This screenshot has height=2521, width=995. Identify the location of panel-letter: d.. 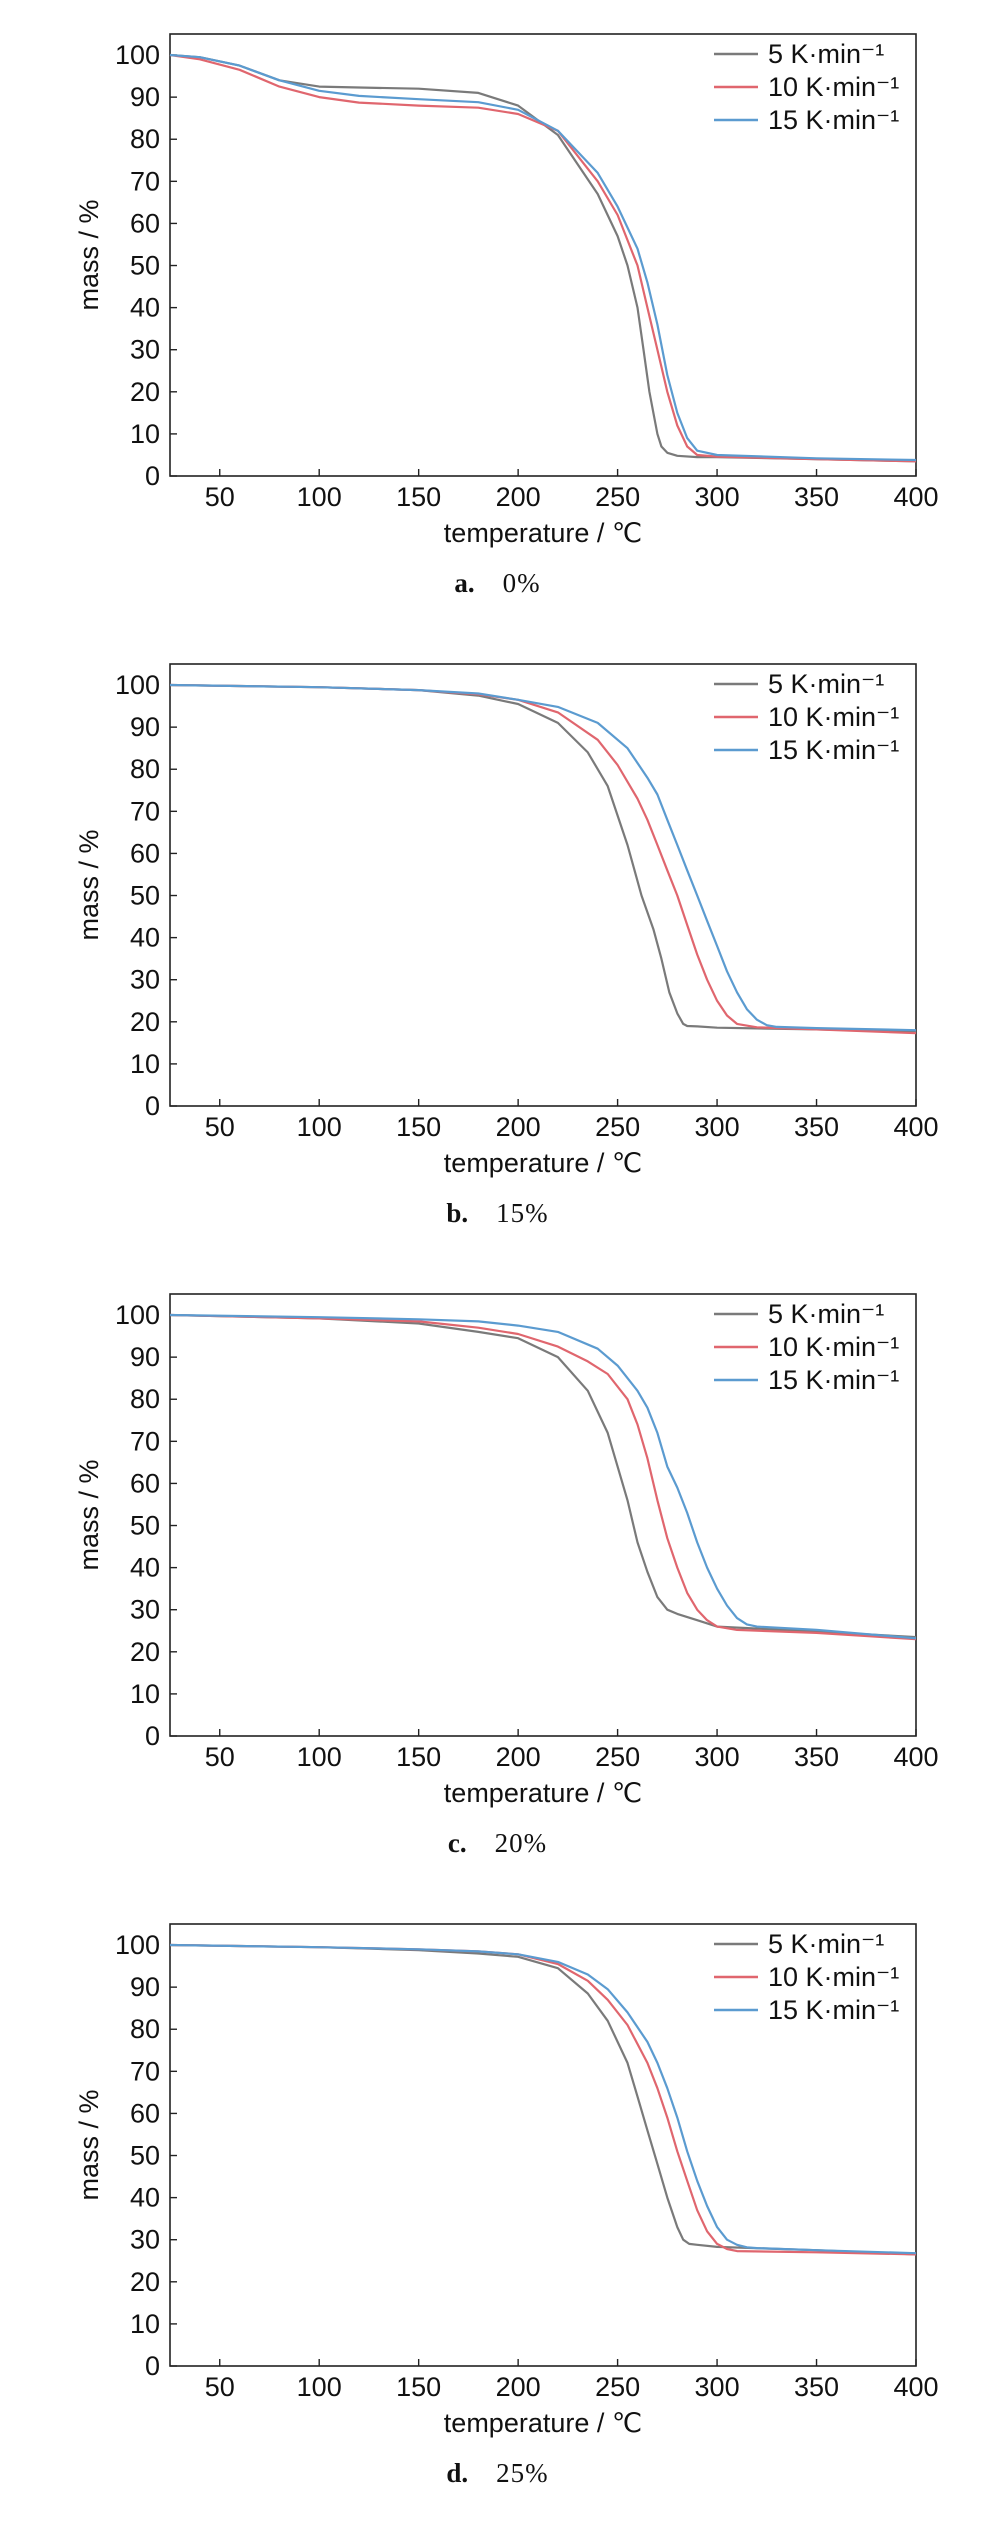
(457, 2473).